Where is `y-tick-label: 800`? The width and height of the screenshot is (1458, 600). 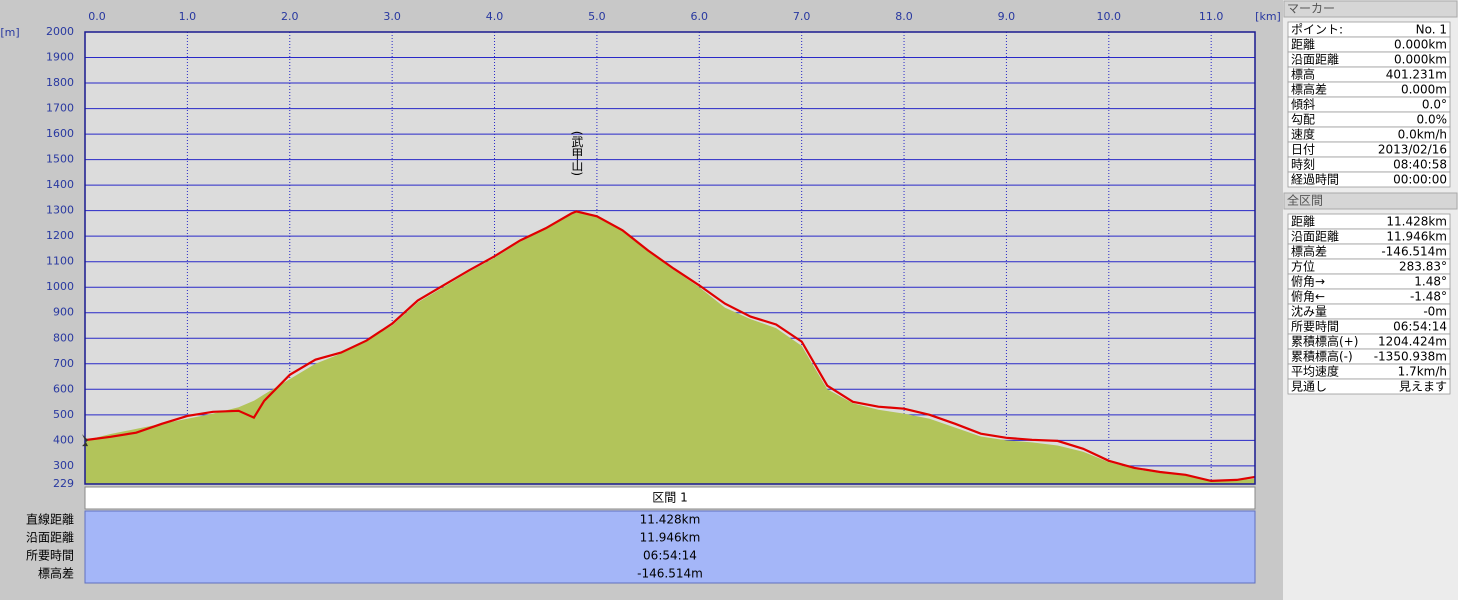
y-tick-label: 800 is located at coordinates (63, 337).